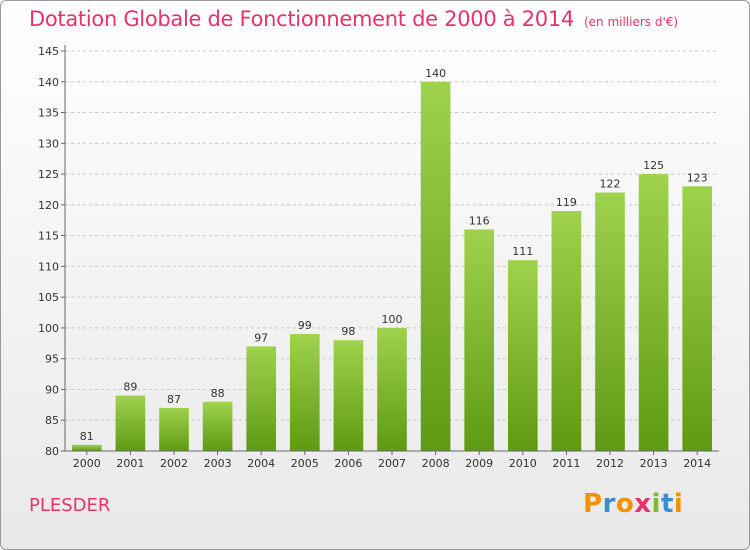 This screenshot has height=550, width=750. I want to click on bar-value-label: 119, so click(566, 202).